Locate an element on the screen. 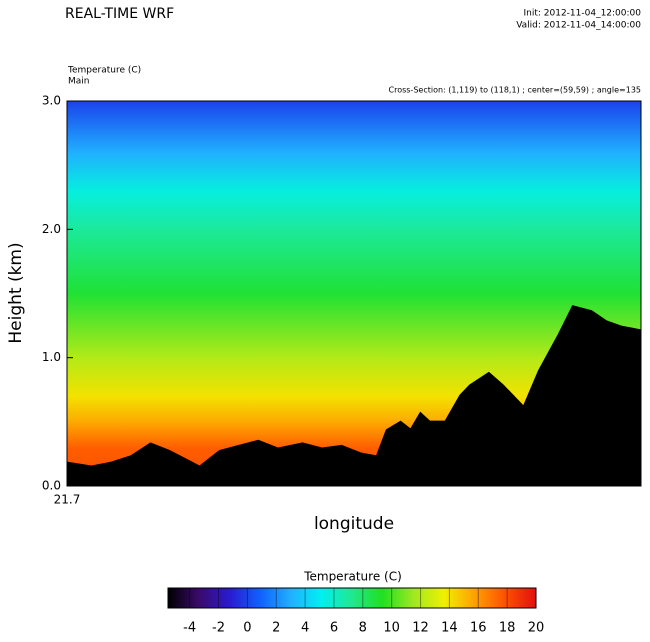  colorbar-tick-label: 10 is located at coordinates (391, 628).